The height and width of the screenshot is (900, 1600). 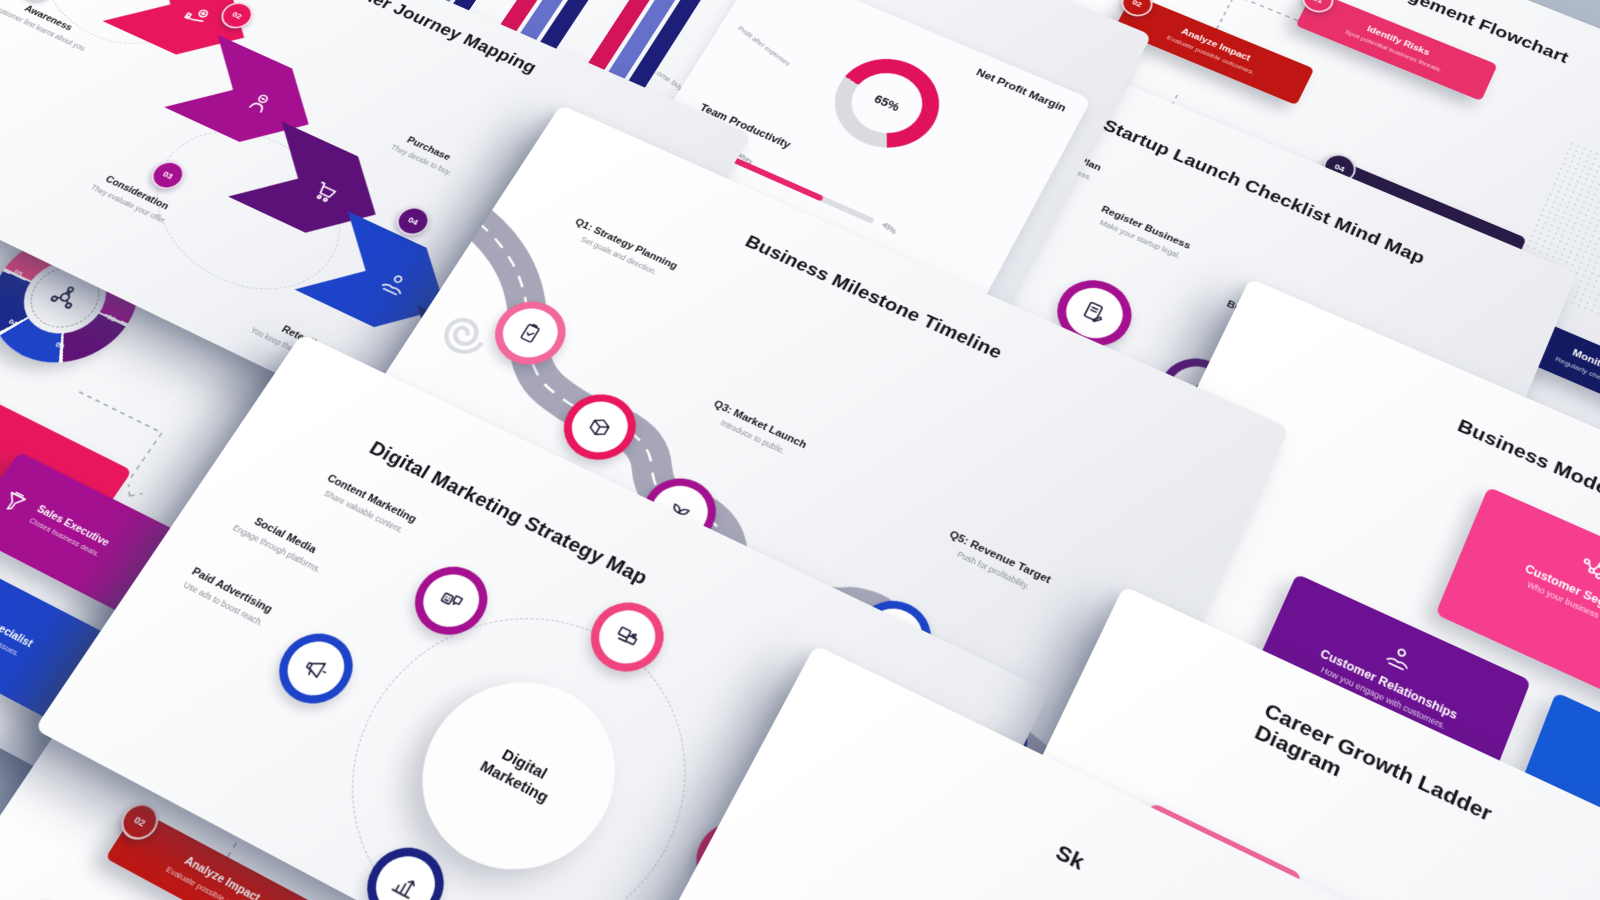 What do you see at coordinates (232, 590) in the screenshot?
I see `channel-label: Paid Advertising` at bounding box center [232, 590].